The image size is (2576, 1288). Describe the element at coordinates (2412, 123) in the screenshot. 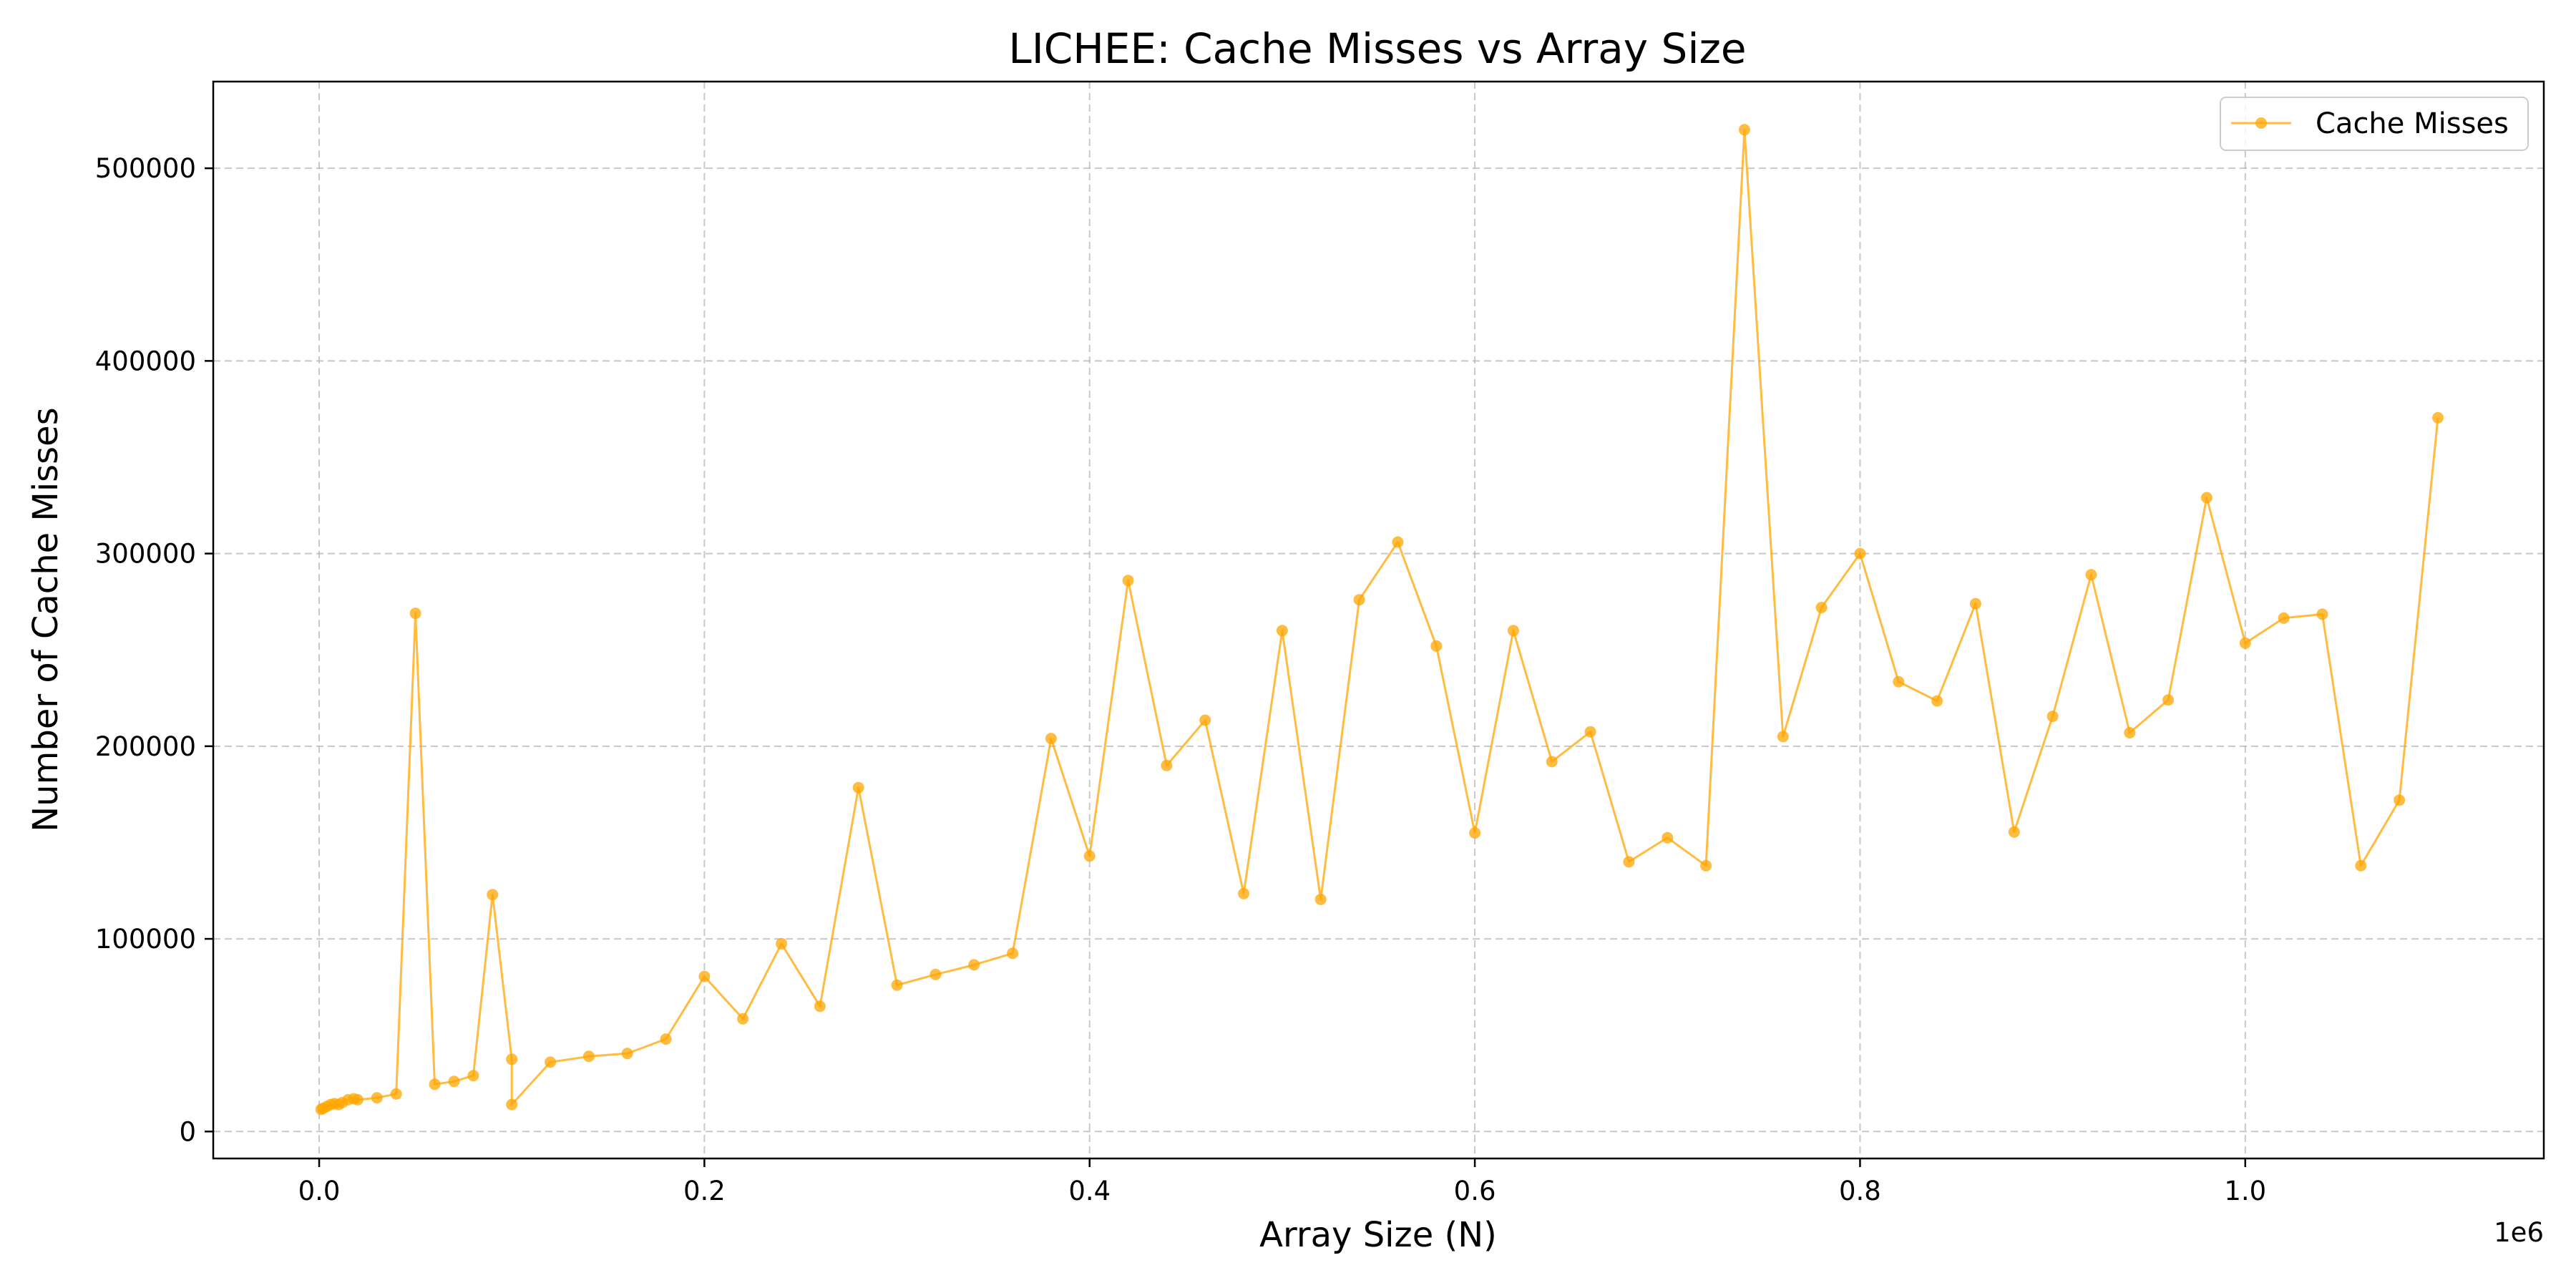

I see `legend-label: Cache Misses` at that location.